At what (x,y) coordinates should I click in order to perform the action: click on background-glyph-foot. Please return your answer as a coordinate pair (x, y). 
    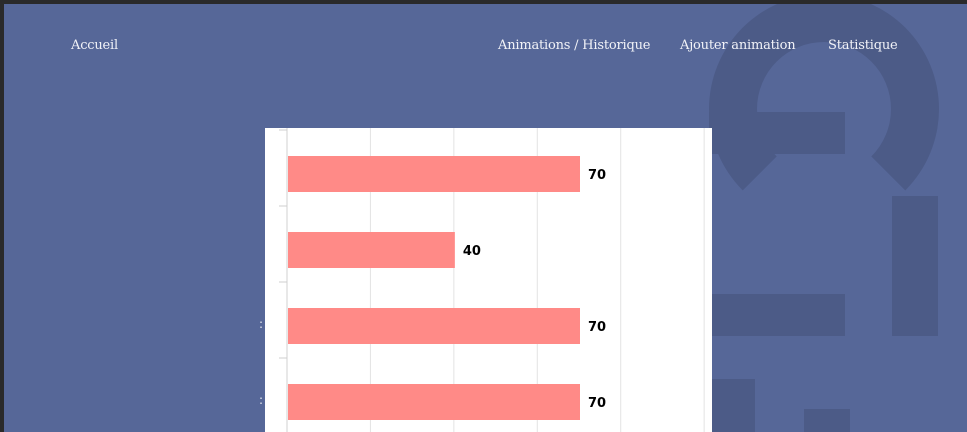
    Looking at the image, I should click on (732, 405).